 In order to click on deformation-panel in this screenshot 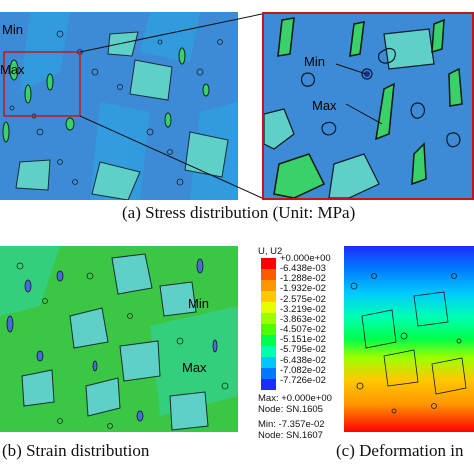, I will do `click(409, 339)`.